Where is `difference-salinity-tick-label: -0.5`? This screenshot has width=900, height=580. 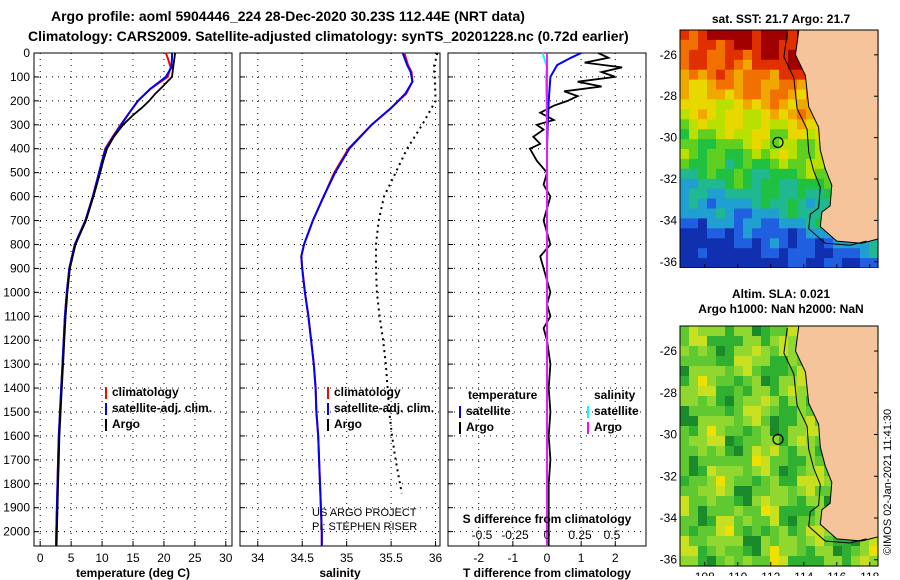
difference-salinity-tick-label: -0.5 is located at coordinates (482, 535).